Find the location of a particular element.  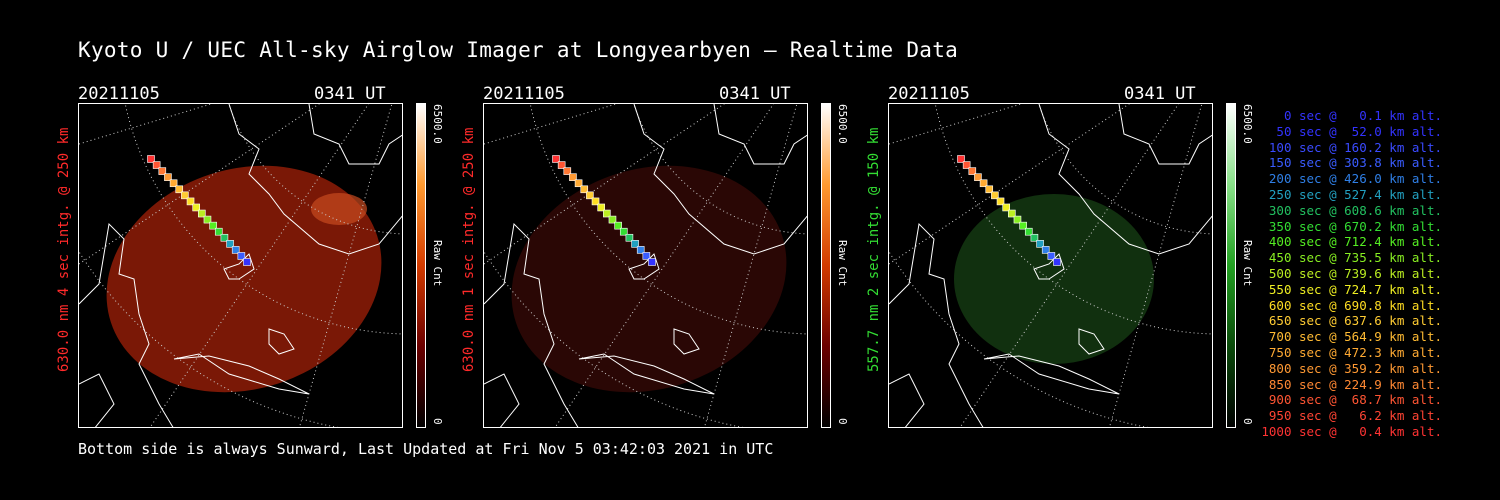

panel-1-cbar-min: 0 is located at coordinates (437, 421).